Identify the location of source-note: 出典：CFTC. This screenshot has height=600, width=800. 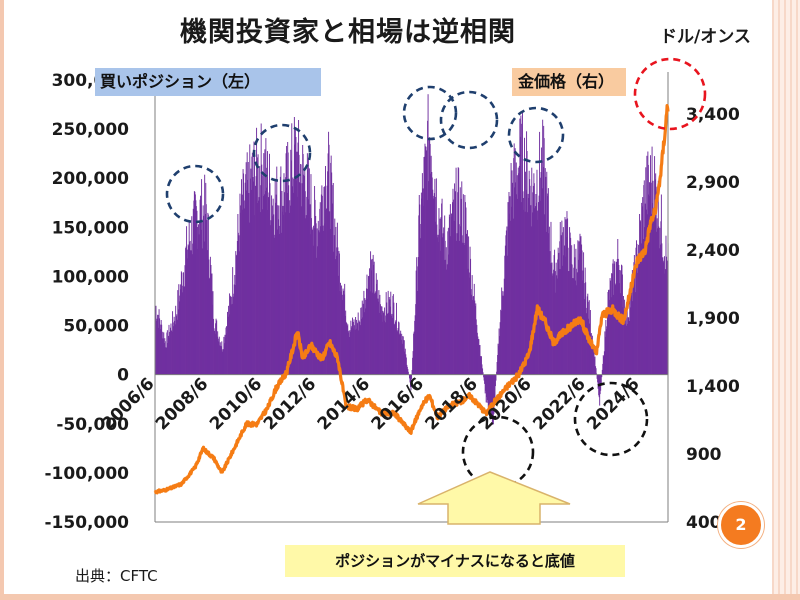
(116, 576).